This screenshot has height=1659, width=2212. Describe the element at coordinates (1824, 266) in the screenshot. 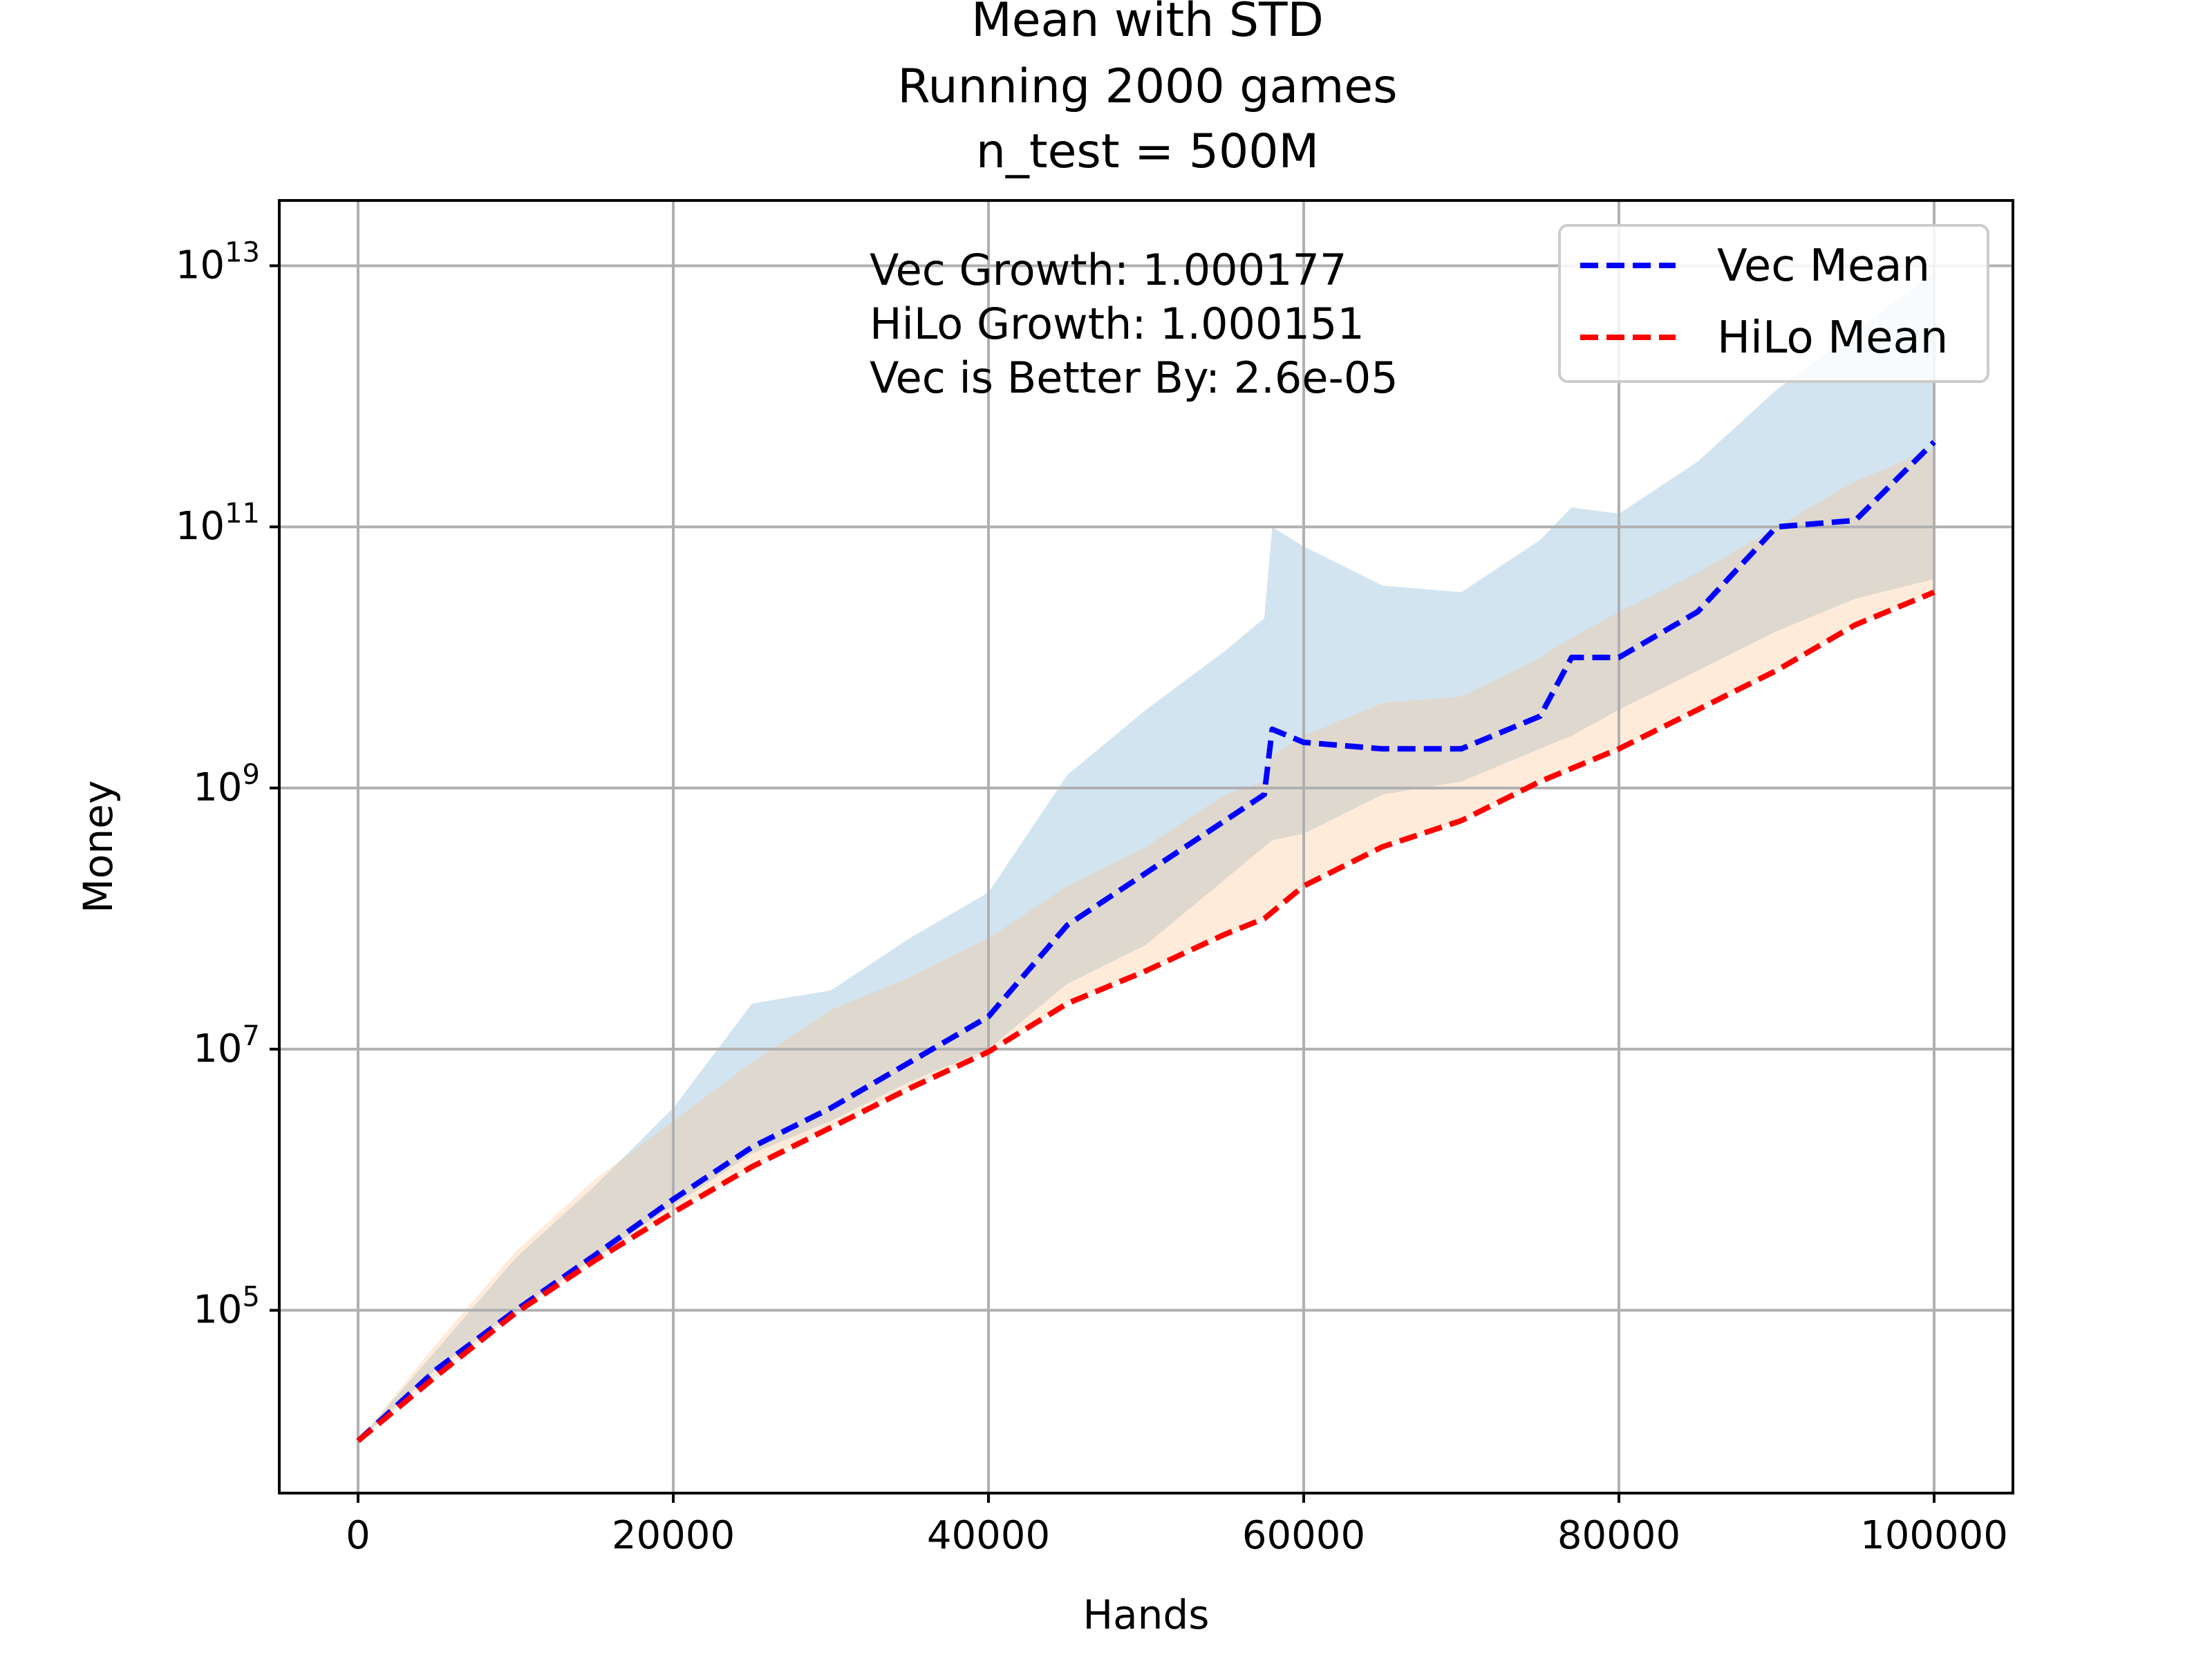

I see `legend-vec-label: Vec Mean` at that location.